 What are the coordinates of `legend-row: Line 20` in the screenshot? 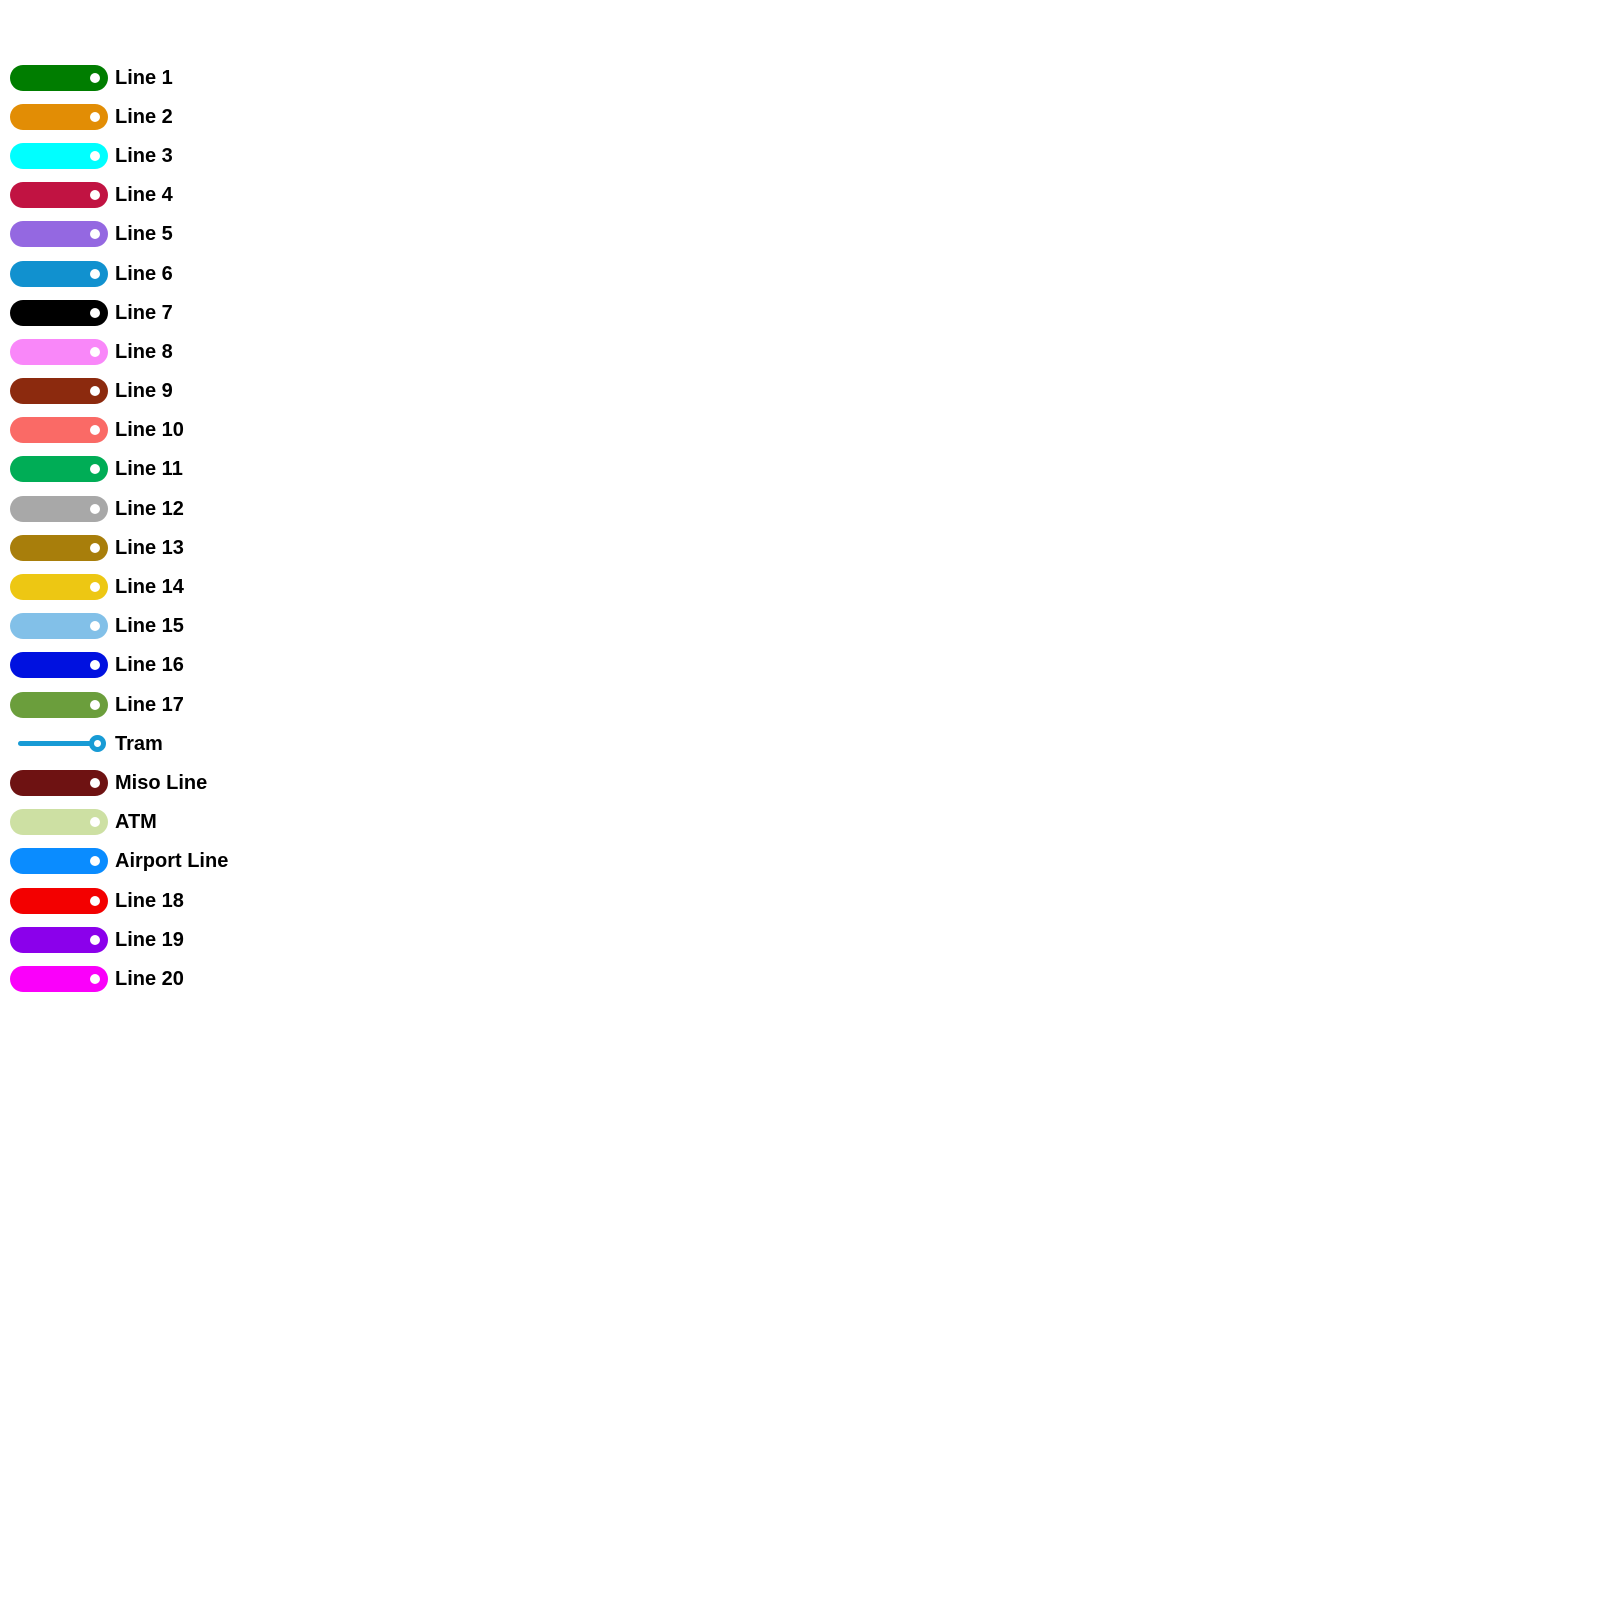 It's located at (119, 978).